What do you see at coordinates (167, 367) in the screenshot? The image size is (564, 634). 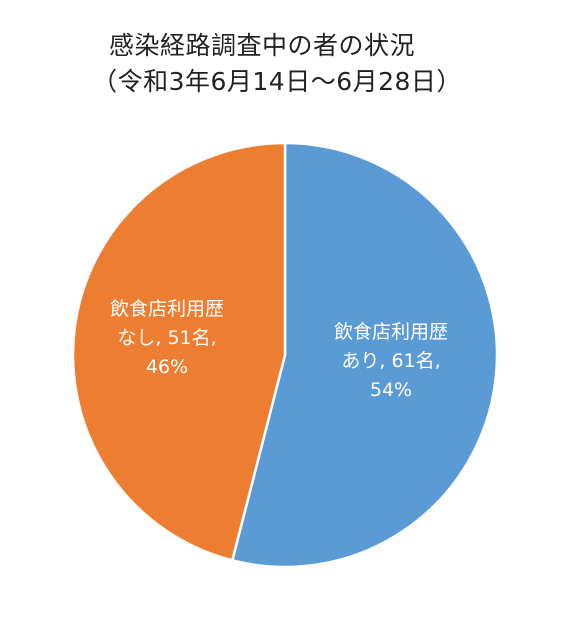 I see `slice-label-no-percent: 46%` at bounding box center [167, 367].